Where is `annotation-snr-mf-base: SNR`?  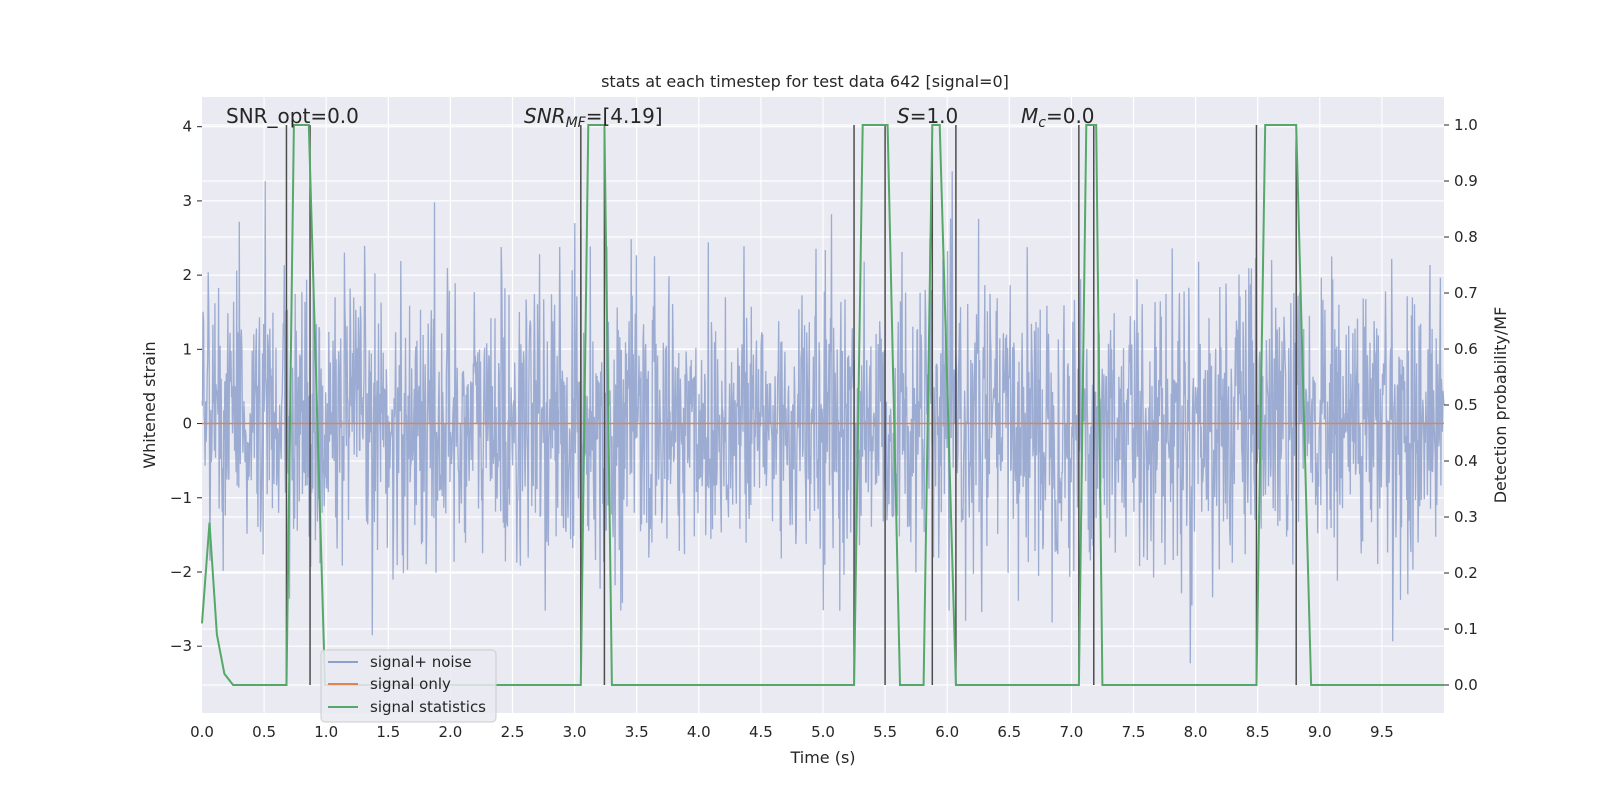 annotation-snr-mf-base: SNR is located at coordinates (545, 116).